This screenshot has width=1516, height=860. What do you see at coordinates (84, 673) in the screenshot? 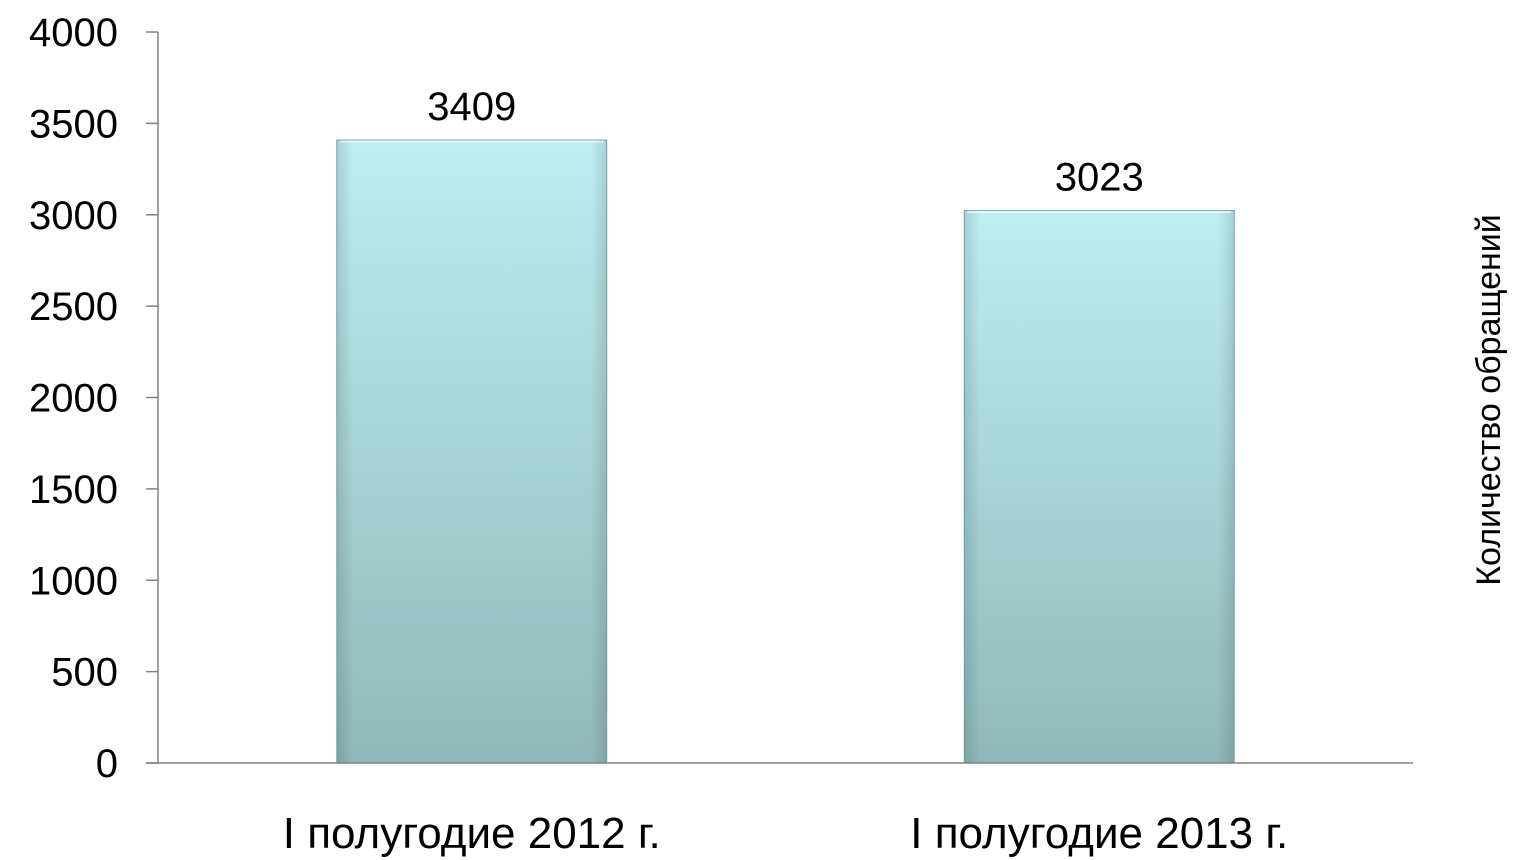
I see `y-tick-label: 500` at bounding box center [84, 673].